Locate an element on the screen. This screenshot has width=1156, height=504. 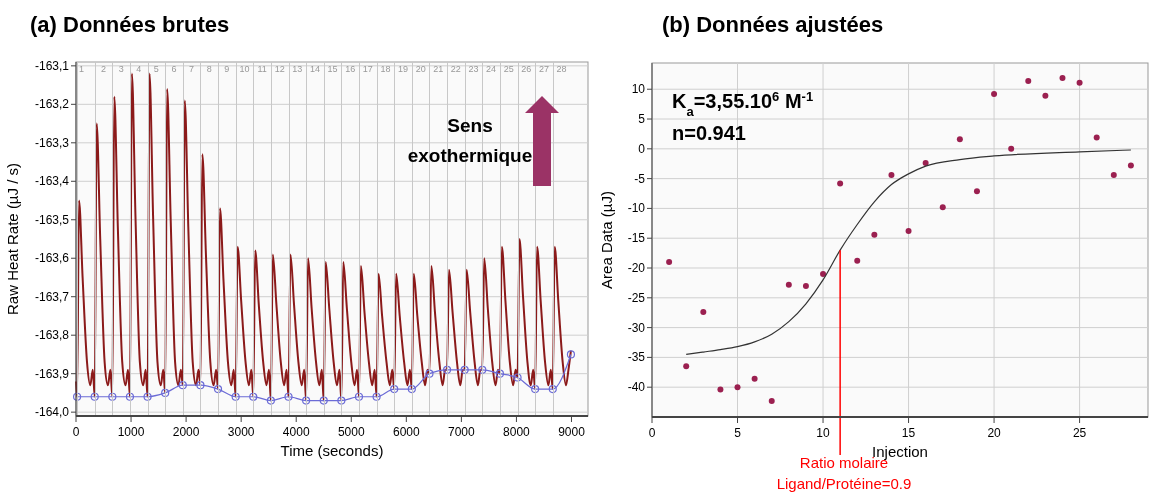
annotation: 22 is located at coordinates (455, 69).